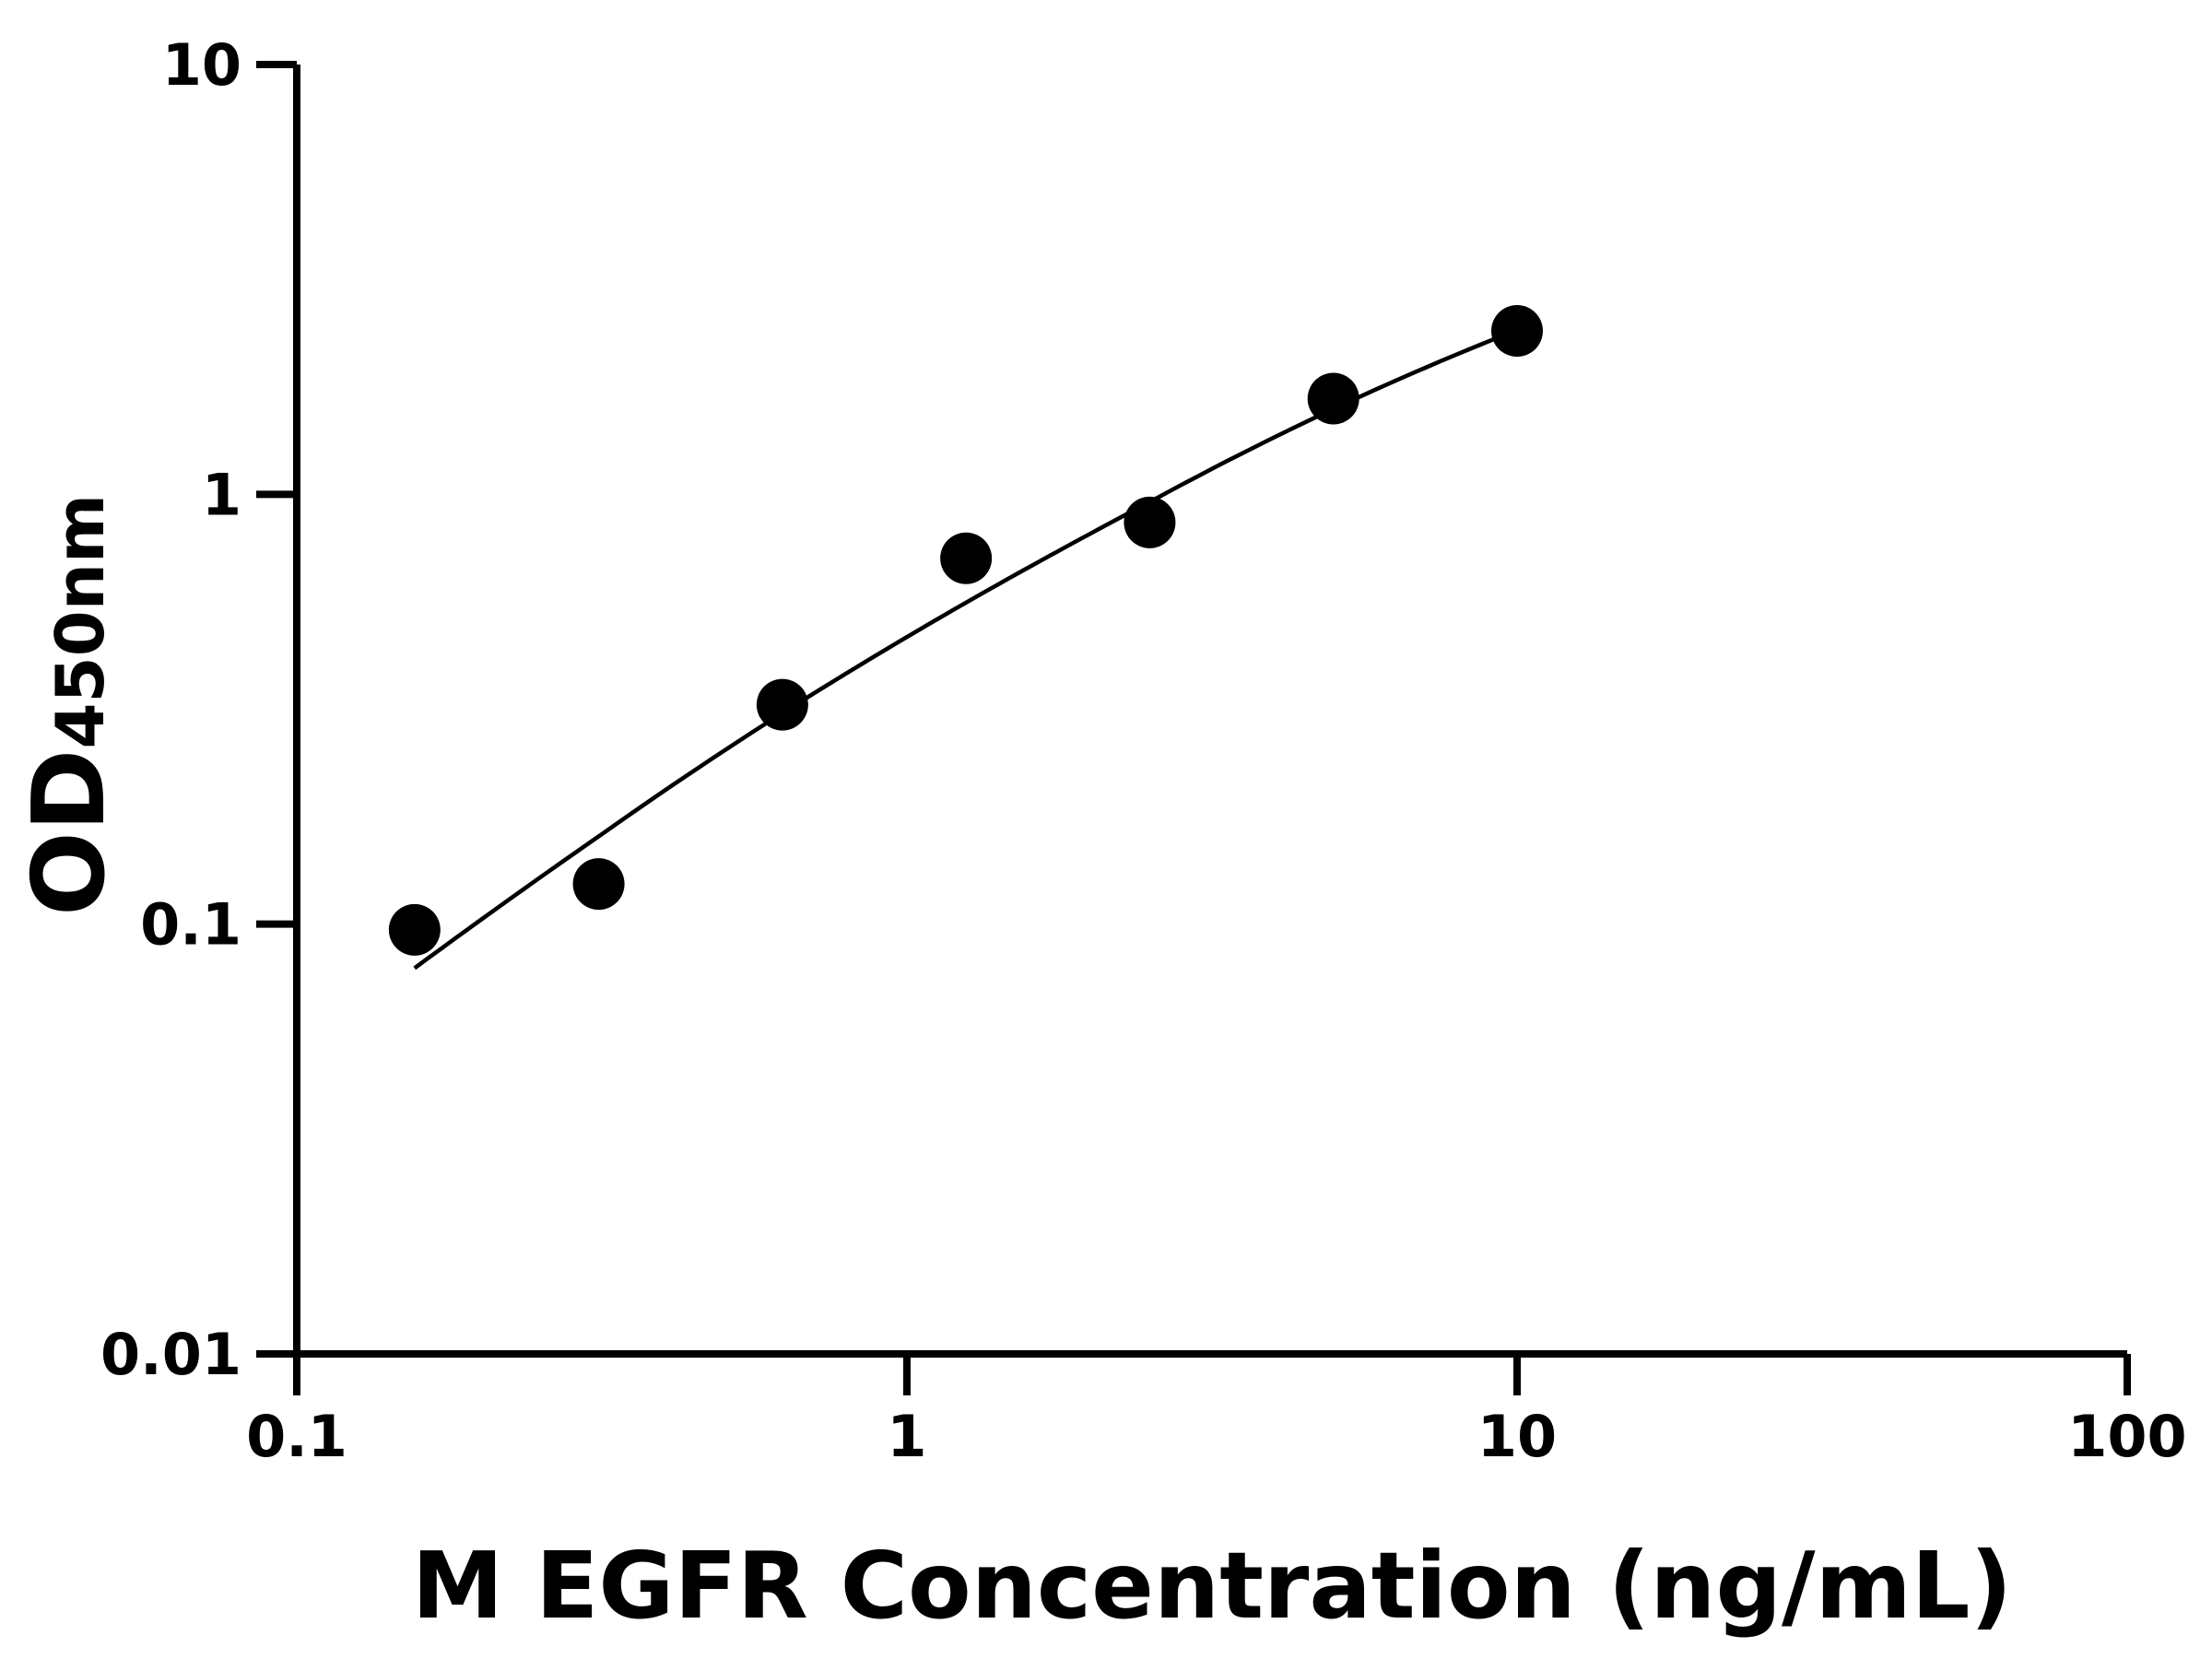 The height and width of the screenshot is (1659, 2212). I want to click on y-tick-label: 0.01, so click(170, 1354).